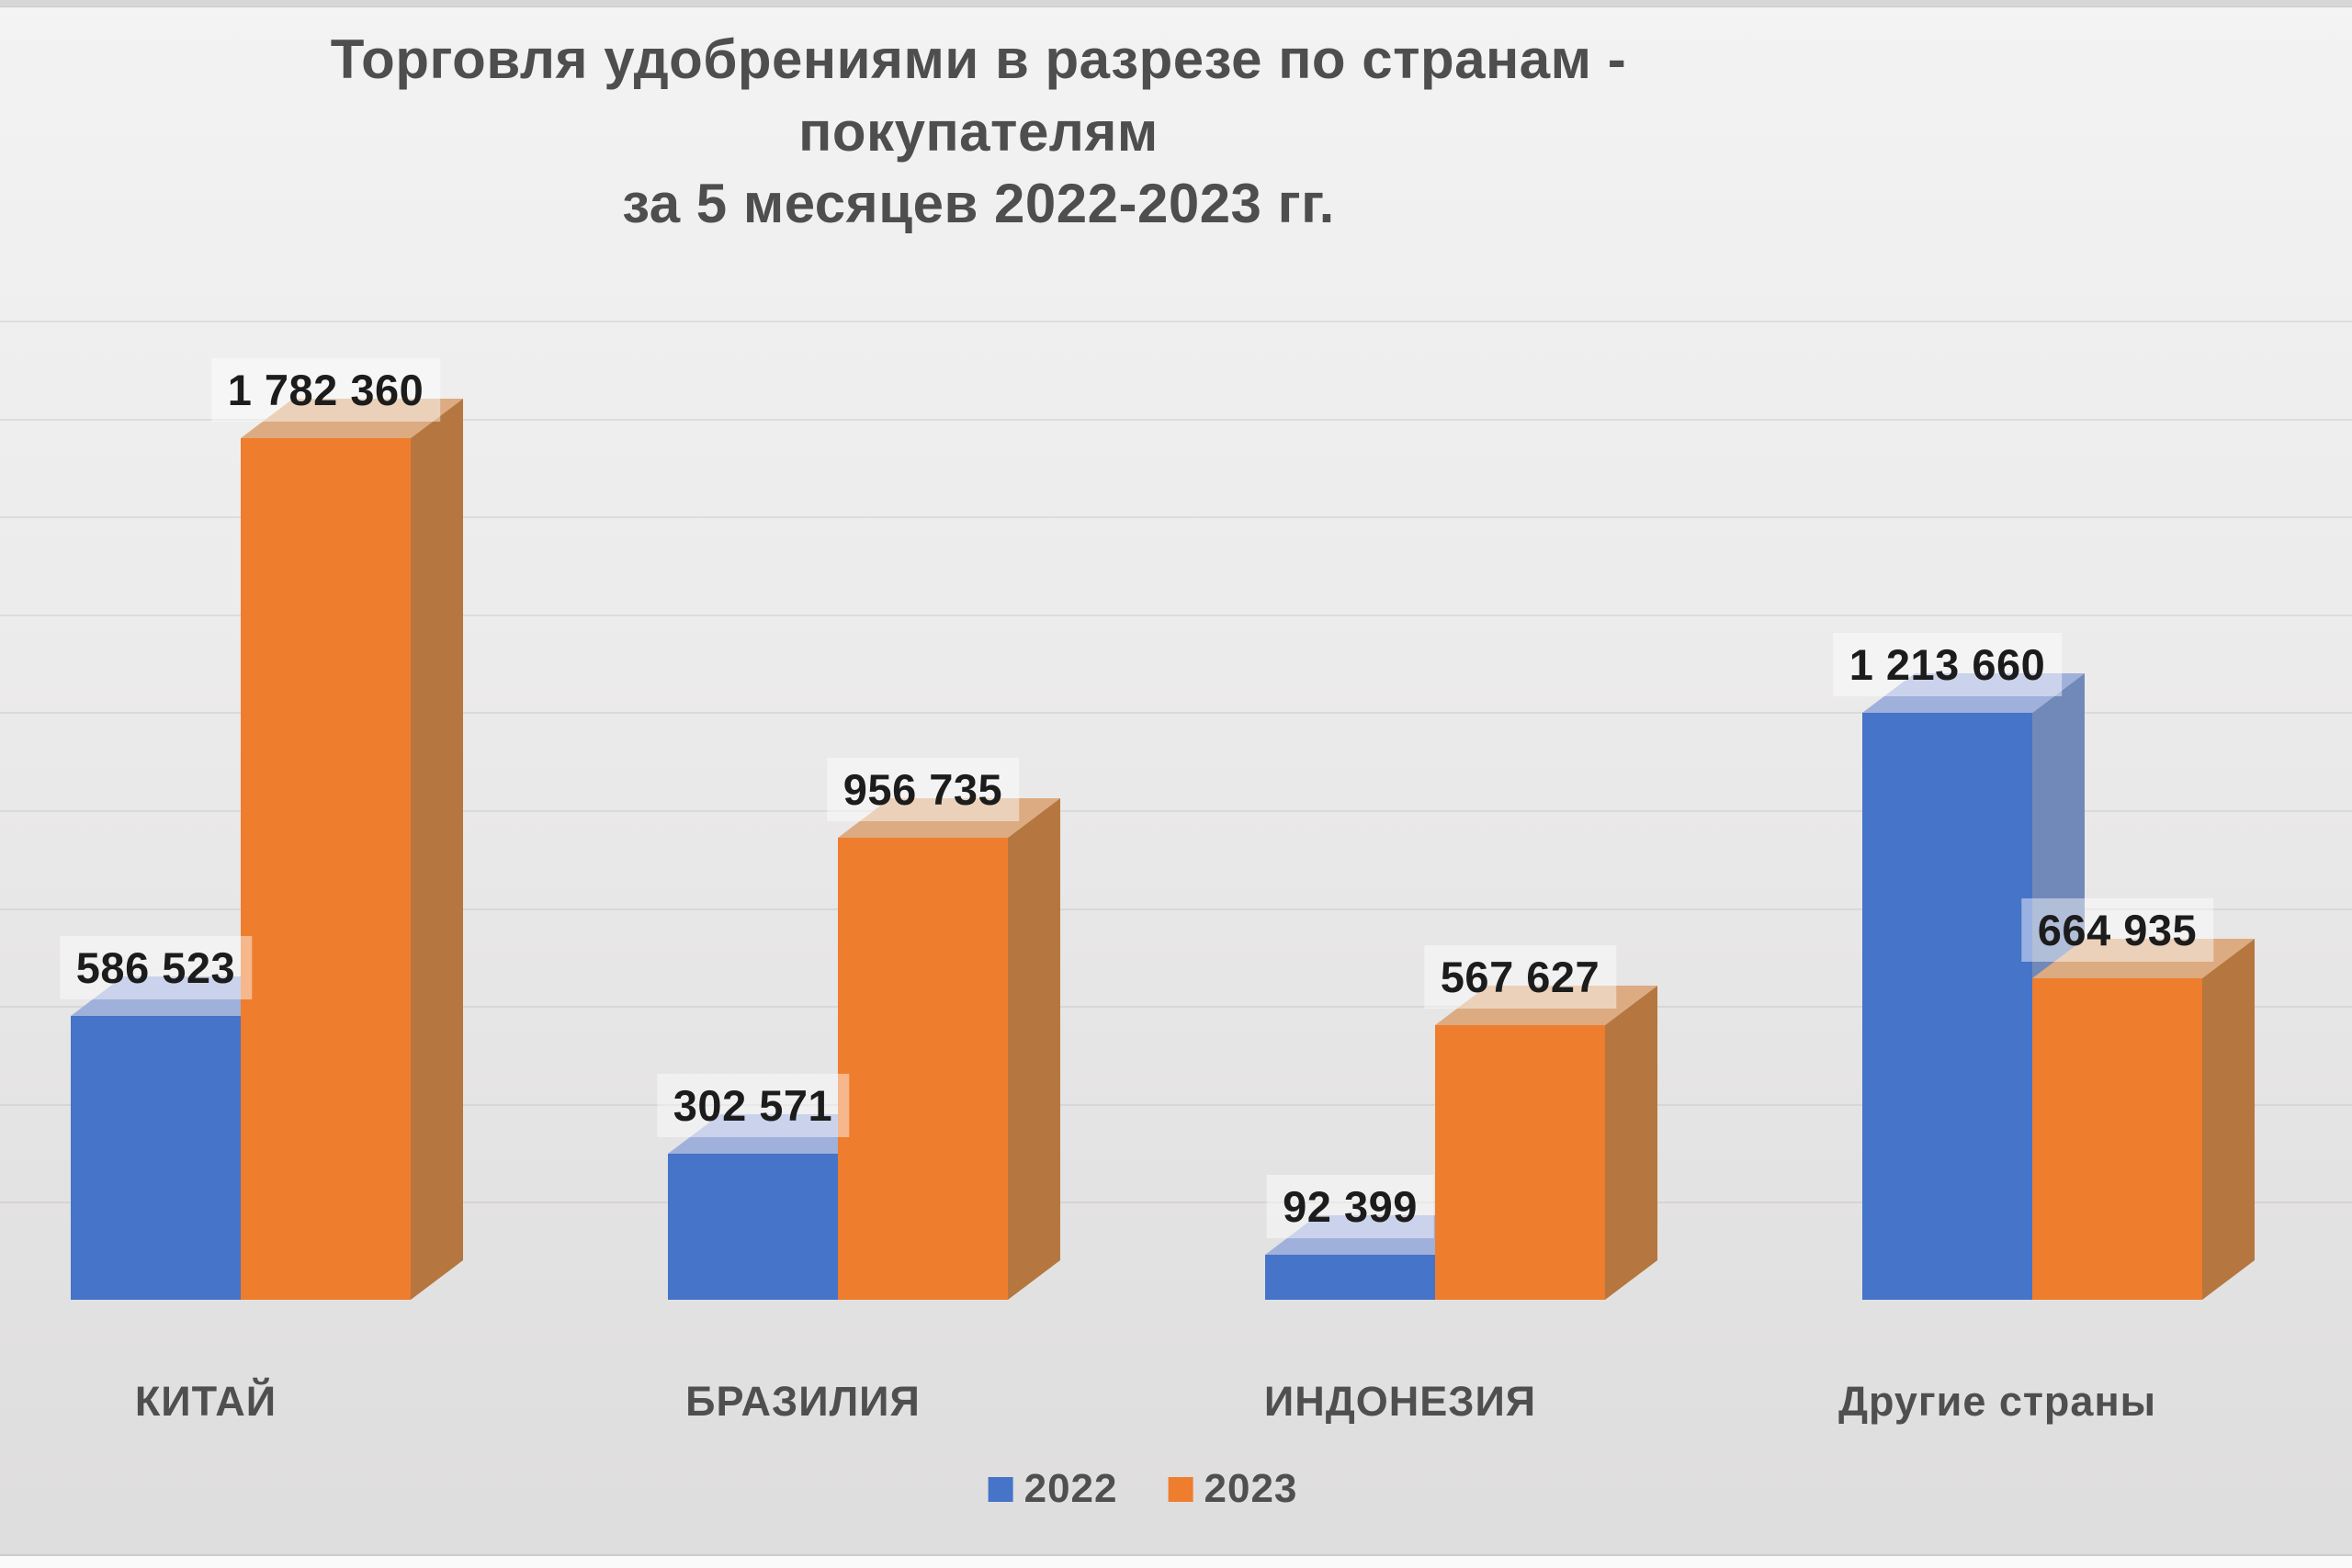 Image resolution: width=2352 pixels, height=1568 pixels. I want to click on category-label-0: КИТАЙ, so click(205, 1402).